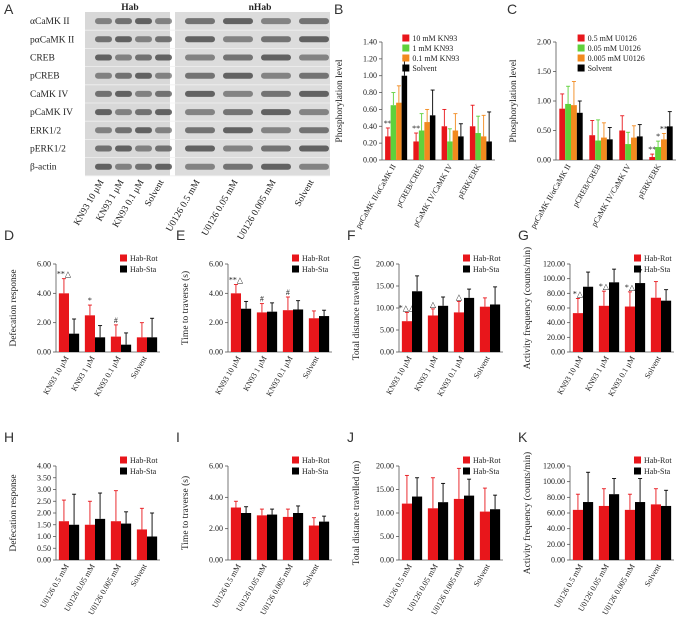 Image resolution: width=685 pixels, height=639 pixels. I want to click on y-tick-label: 6.00, so click(216, 466).